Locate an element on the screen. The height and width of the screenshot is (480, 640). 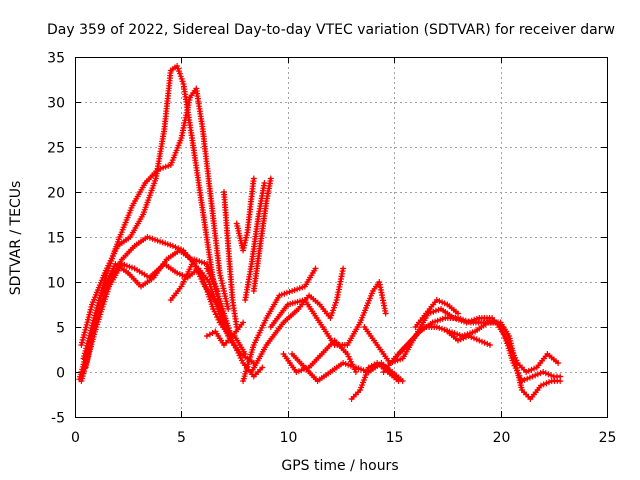
y-tick-label: 0 is located at coordinates (60, 374).